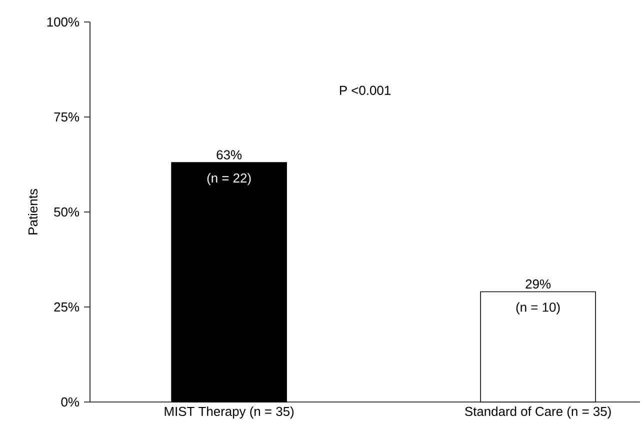  What do you see at coordinates (67, 117) in the screenshot?
I see `y-tick-label: 75%` at bounding box center [67, 117].